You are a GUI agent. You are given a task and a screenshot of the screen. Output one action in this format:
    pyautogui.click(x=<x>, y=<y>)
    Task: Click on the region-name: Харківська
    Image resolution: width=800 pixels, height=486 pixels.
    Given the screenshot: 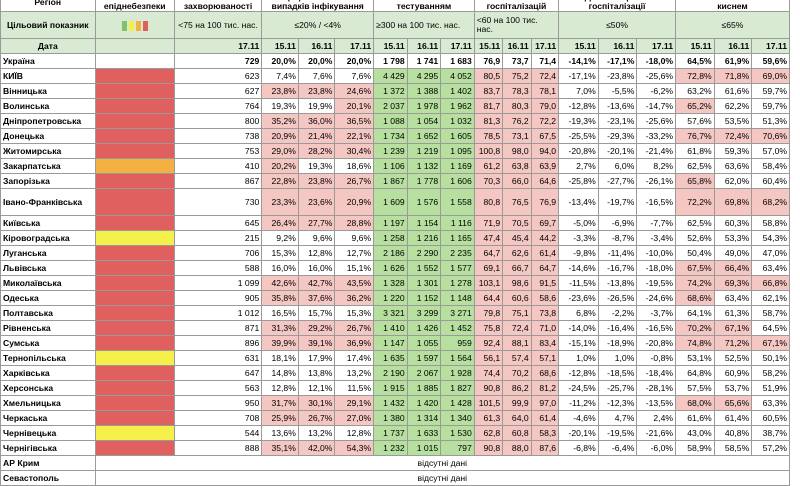 What is the action you would take?
    pyautogui.click(x=48, y=373)
    